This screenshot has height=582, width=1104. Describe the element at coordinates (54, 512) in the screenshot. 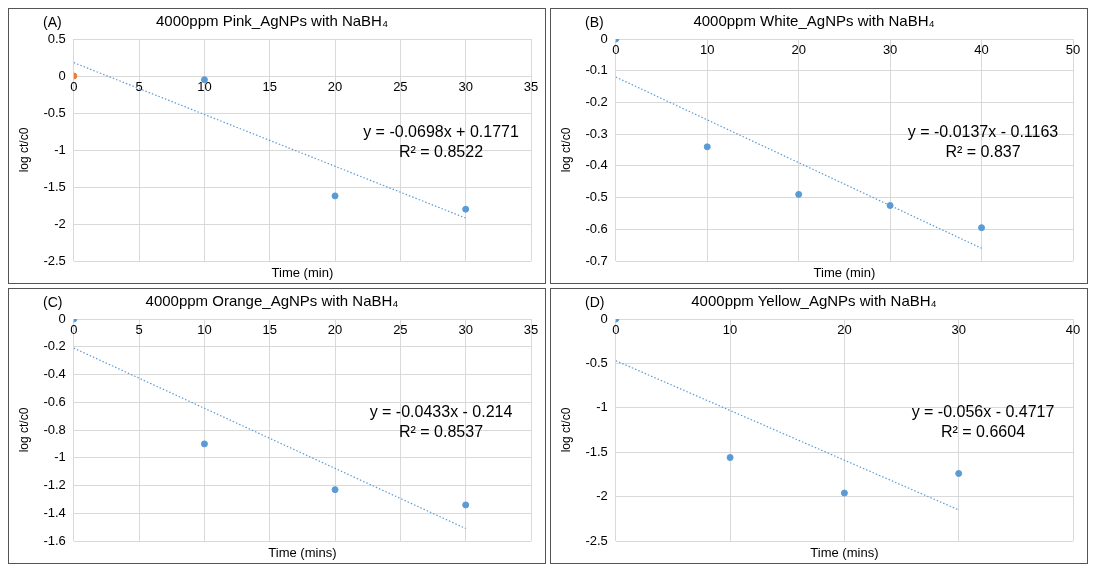

I see `y-tick-label: -1.4` at that location.